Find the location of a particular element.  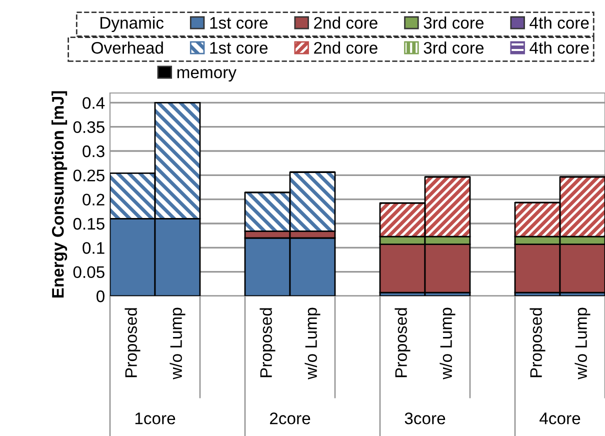

y-axis-title: Energy Consumption [mJ] is located at coordinates (60, 194).